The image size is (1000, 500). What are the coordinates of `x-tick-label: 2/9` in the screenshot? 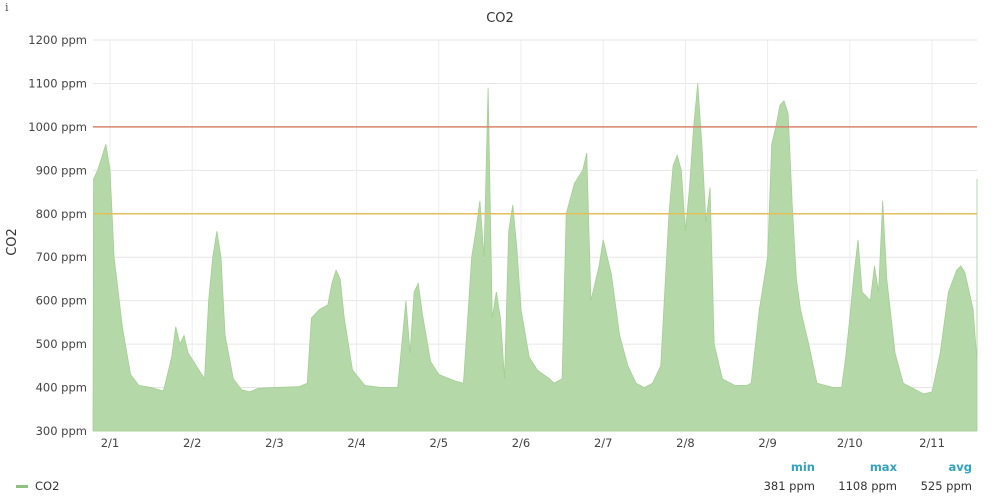 It's located at (767, 443).